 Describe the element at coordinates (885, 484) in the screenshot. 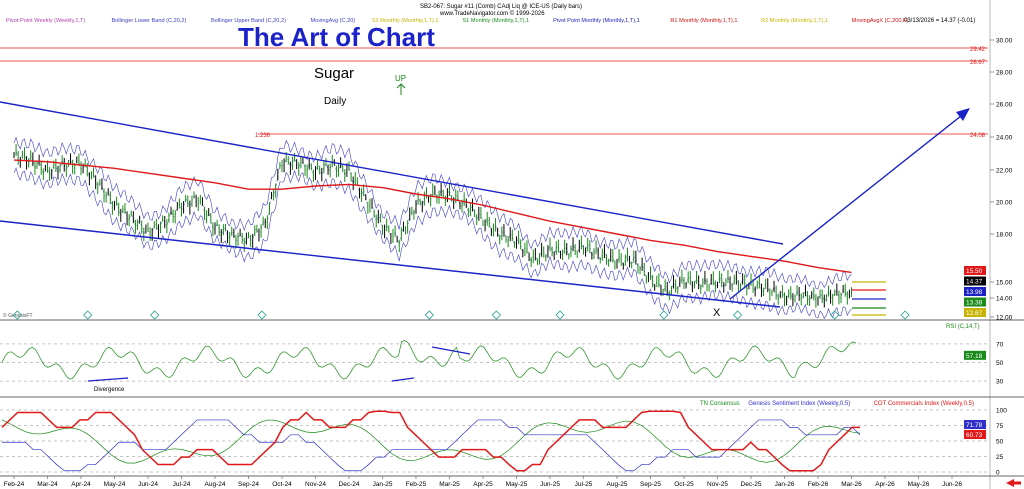

I see `date-tick-label: Apr-26` at that location.